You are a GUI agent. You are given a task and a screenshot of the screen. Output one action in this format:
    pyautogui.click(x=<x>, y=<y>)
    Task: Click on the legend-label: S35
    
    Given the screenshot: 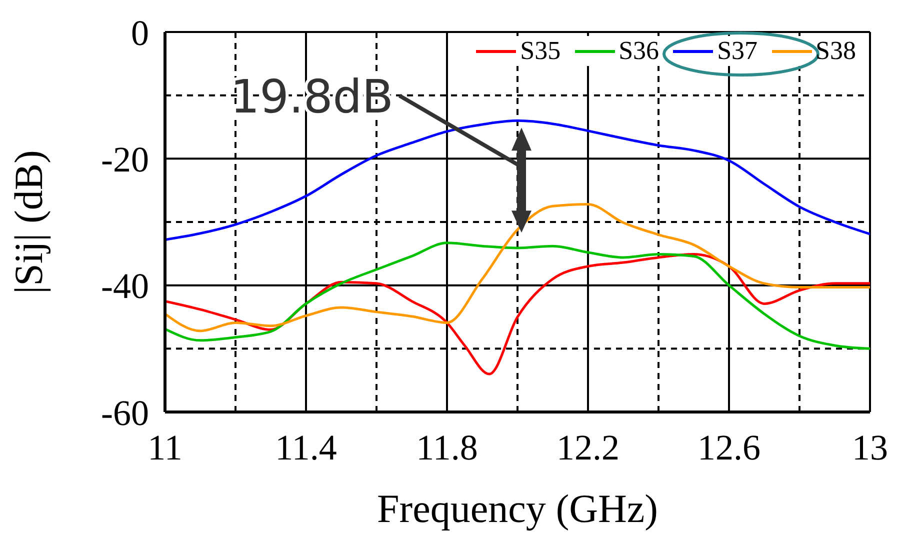 What is the action you would take?
    pyautogui.click(x=540, y=51)
    